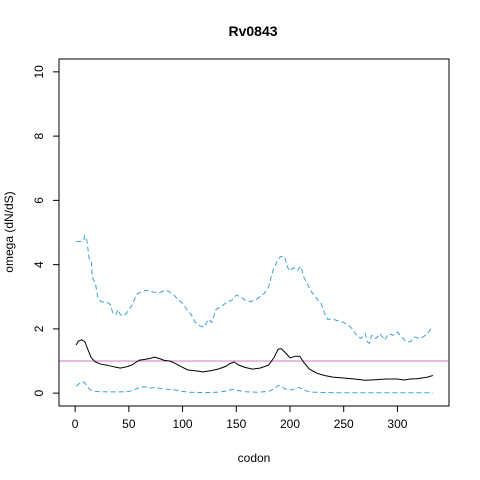 This screenshot has width=480, height=480. Describe the element at coordinates (344, 424) in the screenshot. I see `x-tick-label: 250` at that location.